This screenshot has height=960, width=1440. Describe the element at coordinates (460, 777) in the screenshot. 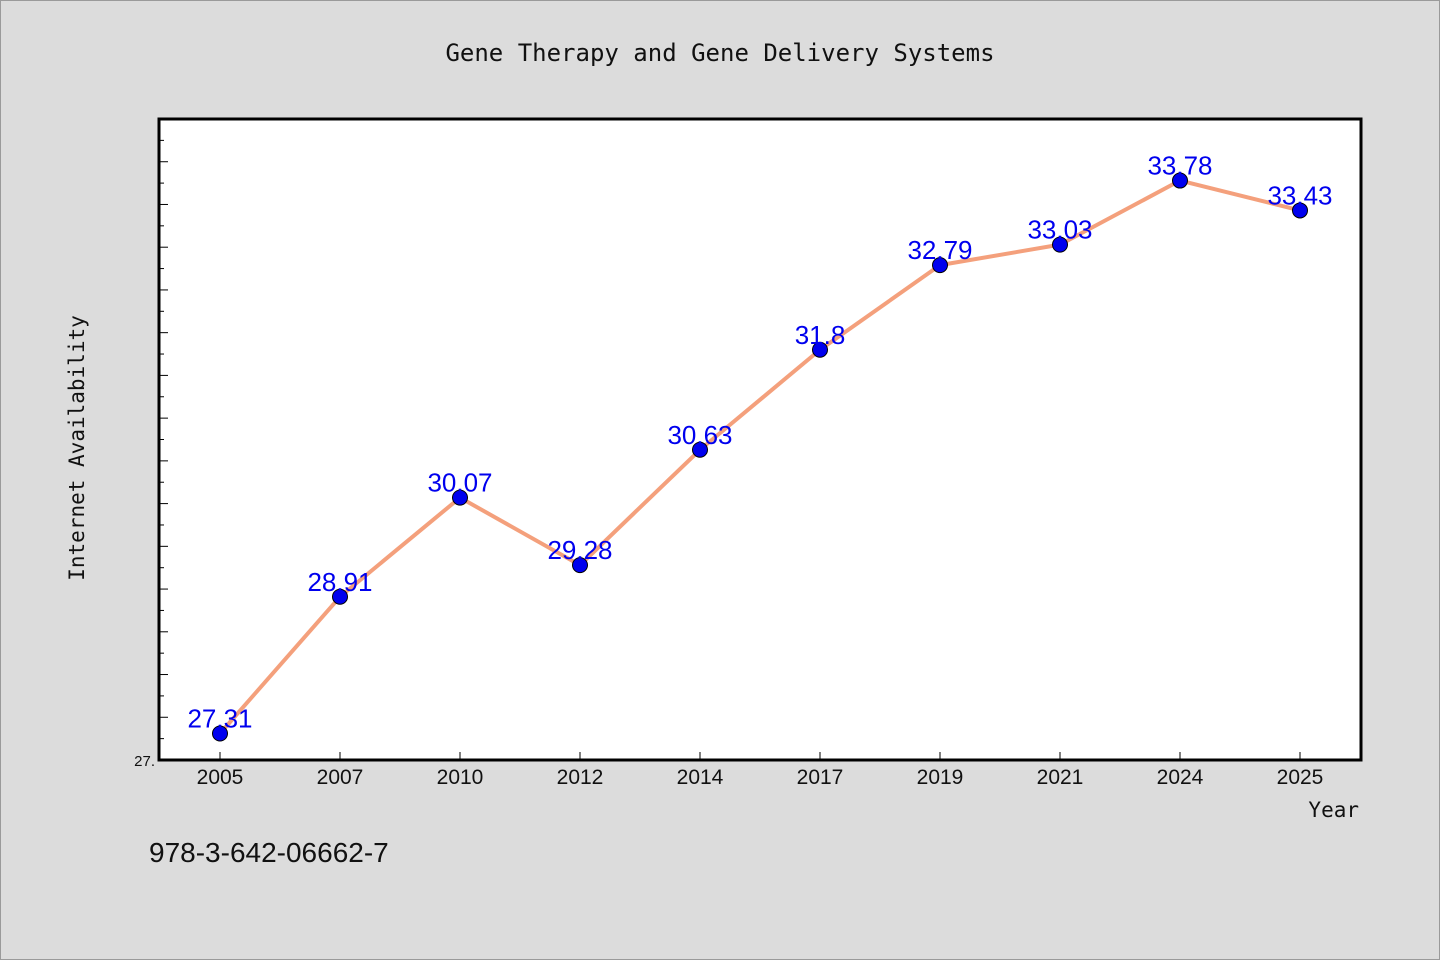

I see `x-tick-label: 2010` at that location.